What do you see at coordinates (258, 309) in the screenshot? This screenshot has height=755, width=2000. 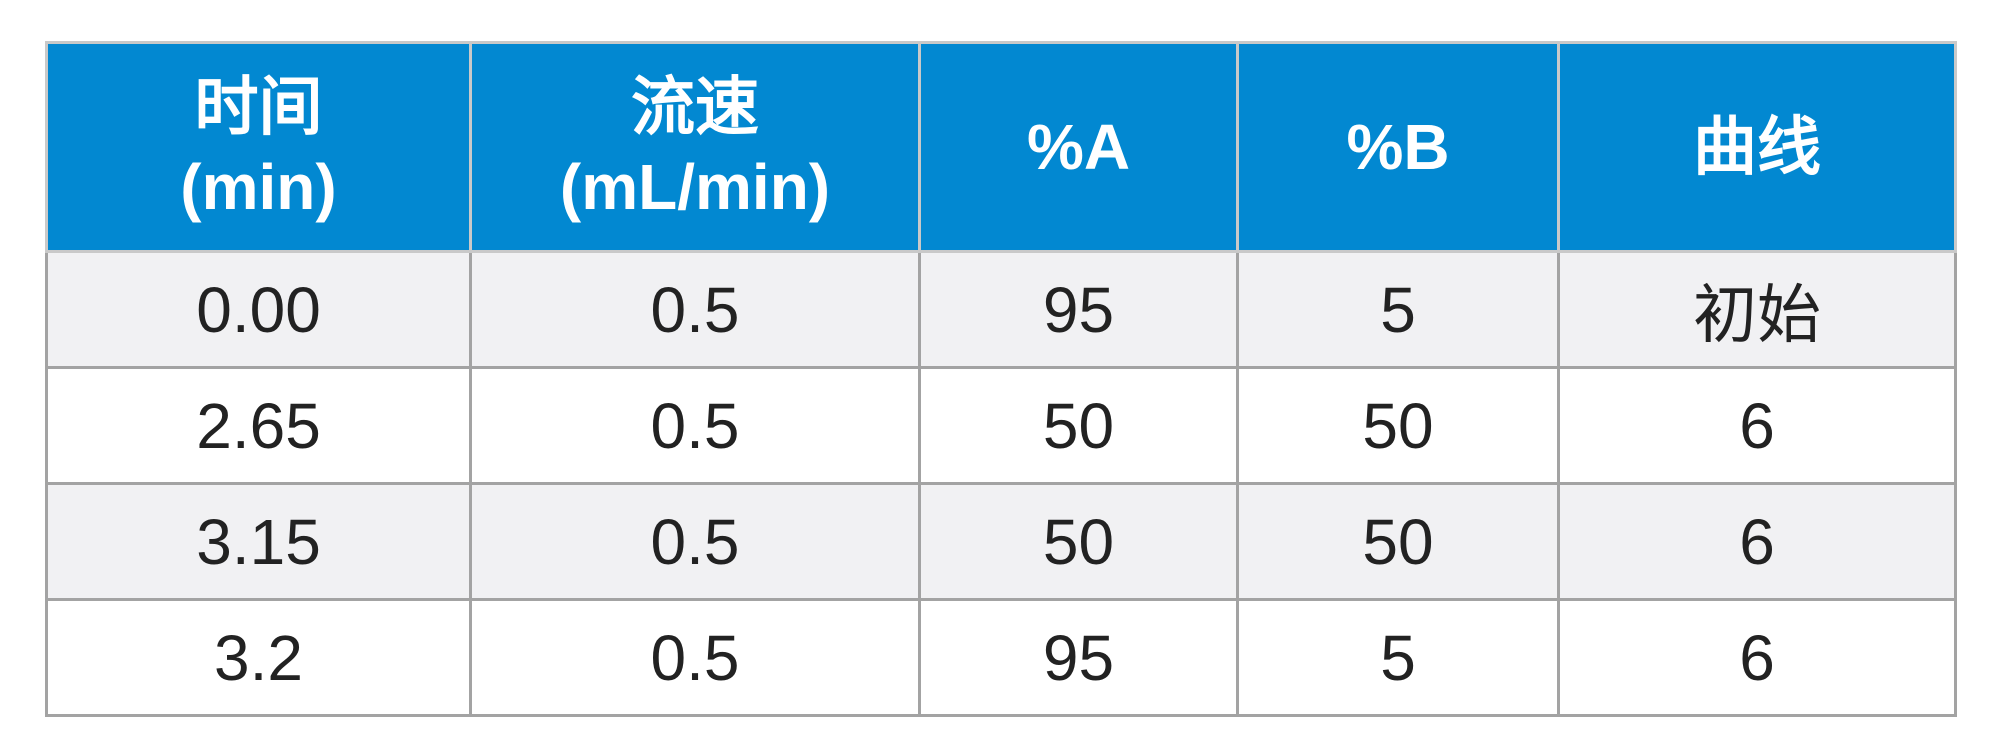 I see `table-cell: 0.00` at bounding box center [258, 309].